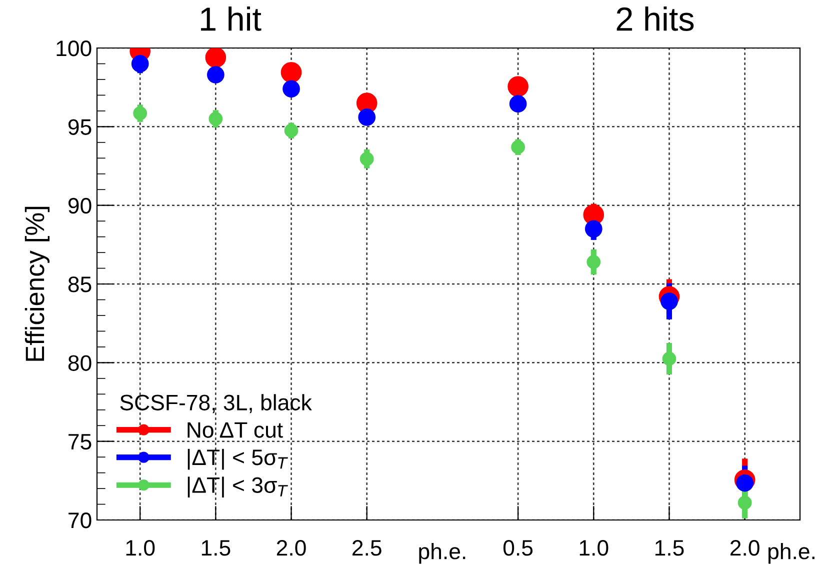  I want to click on y-tick-label: 75, so click(80, 442).